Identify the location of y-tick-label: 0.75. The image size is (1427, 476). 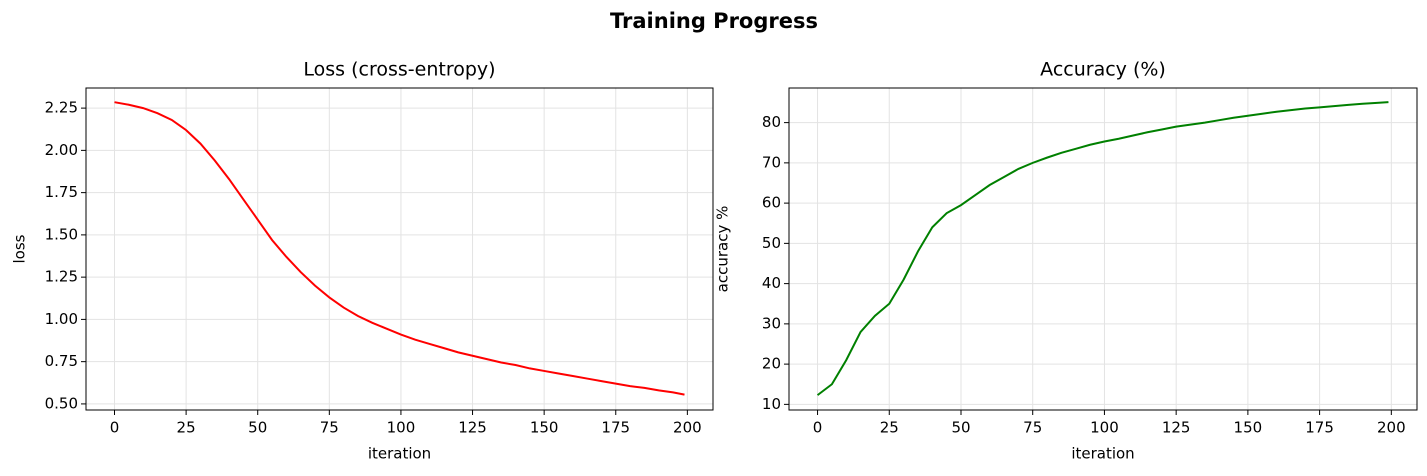
(61, 361).